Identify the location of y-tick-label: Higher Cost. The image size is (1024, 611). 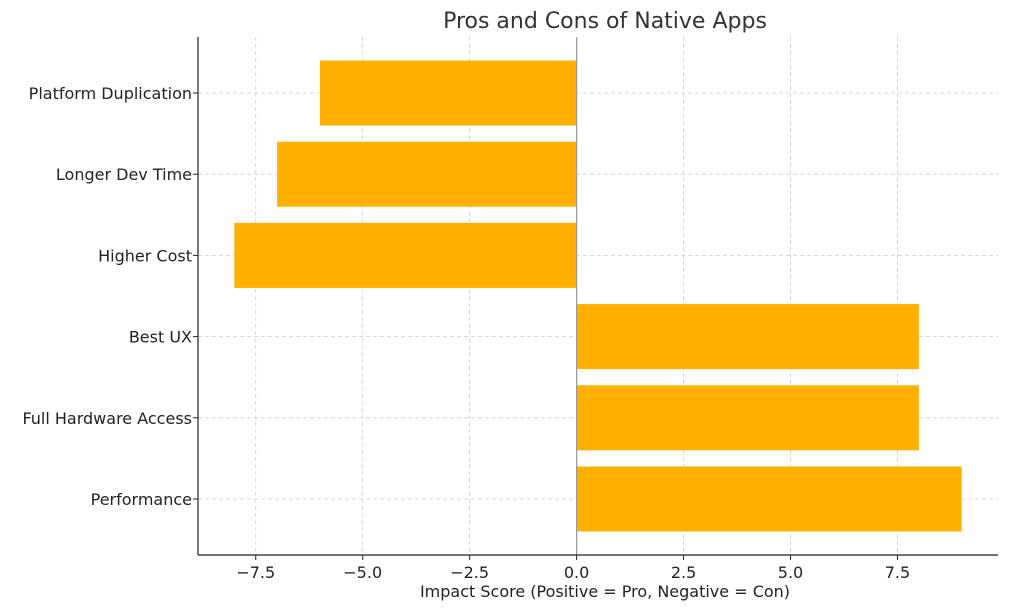
(145, 255).